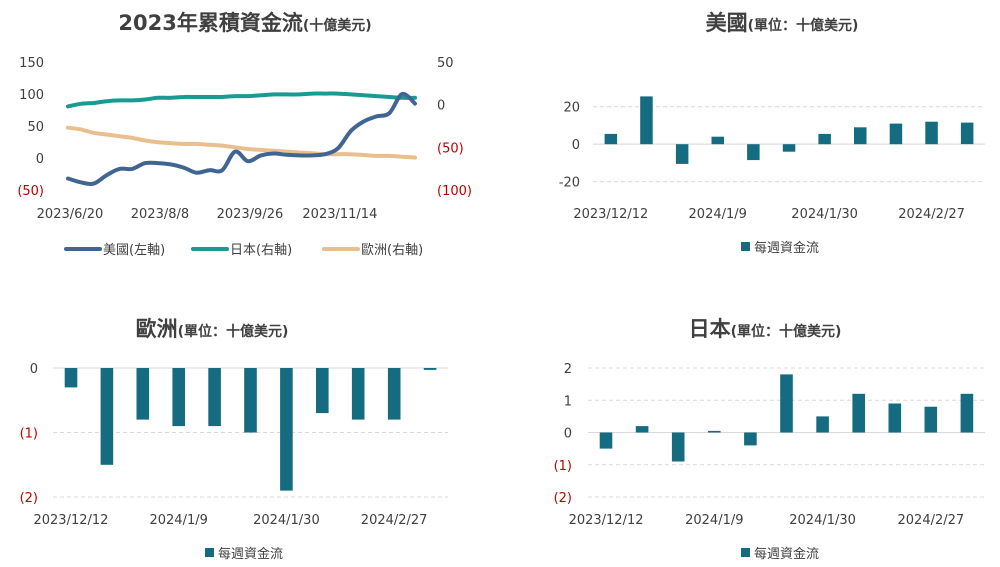  I want to click on right-axis-tick-label: 50, so click(445, 63).